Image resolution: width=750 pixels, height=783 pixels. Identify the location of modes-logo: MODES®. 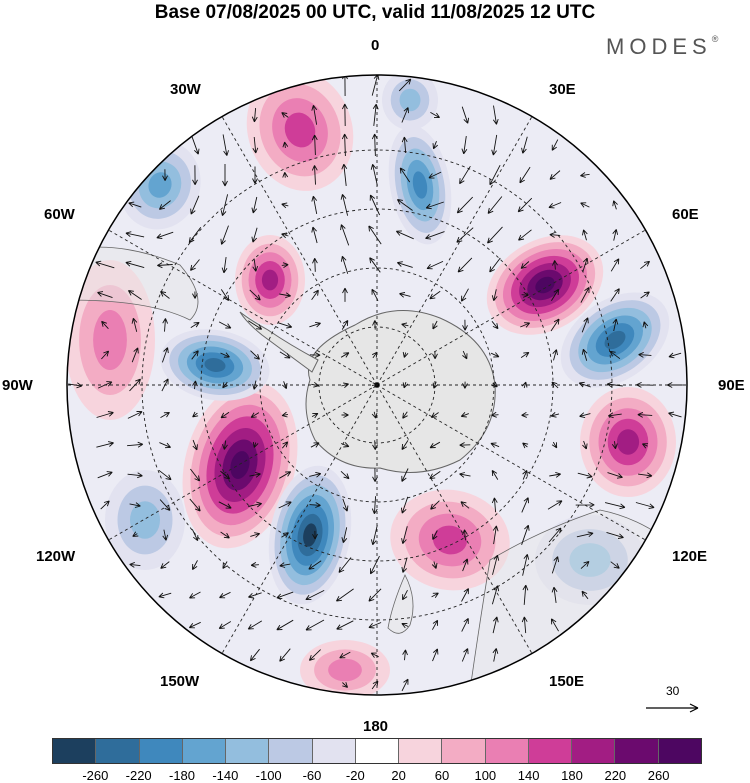
(662, 47).